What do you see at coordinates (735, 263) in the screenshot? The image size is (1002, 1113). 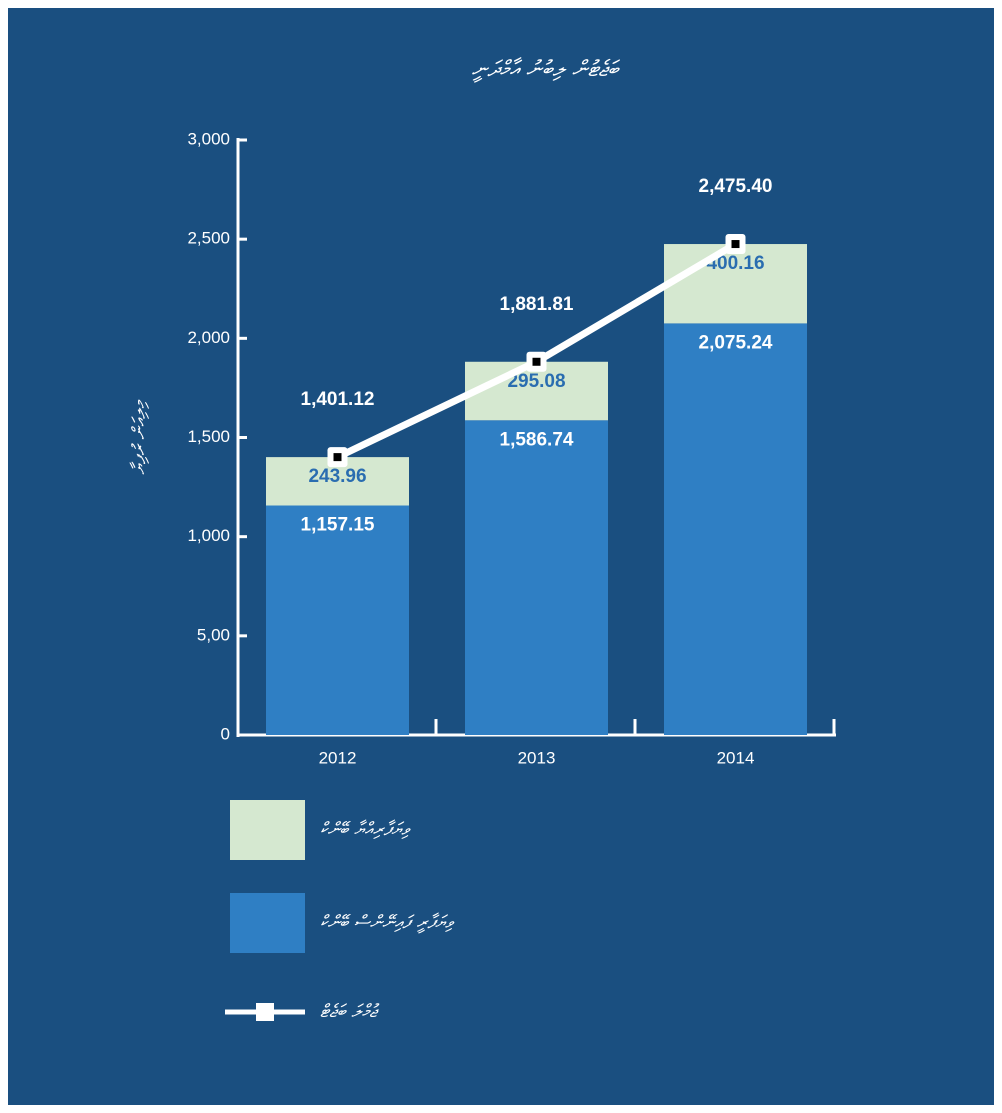 I see `value-label: 400.16` at bounding box center [735, 263].